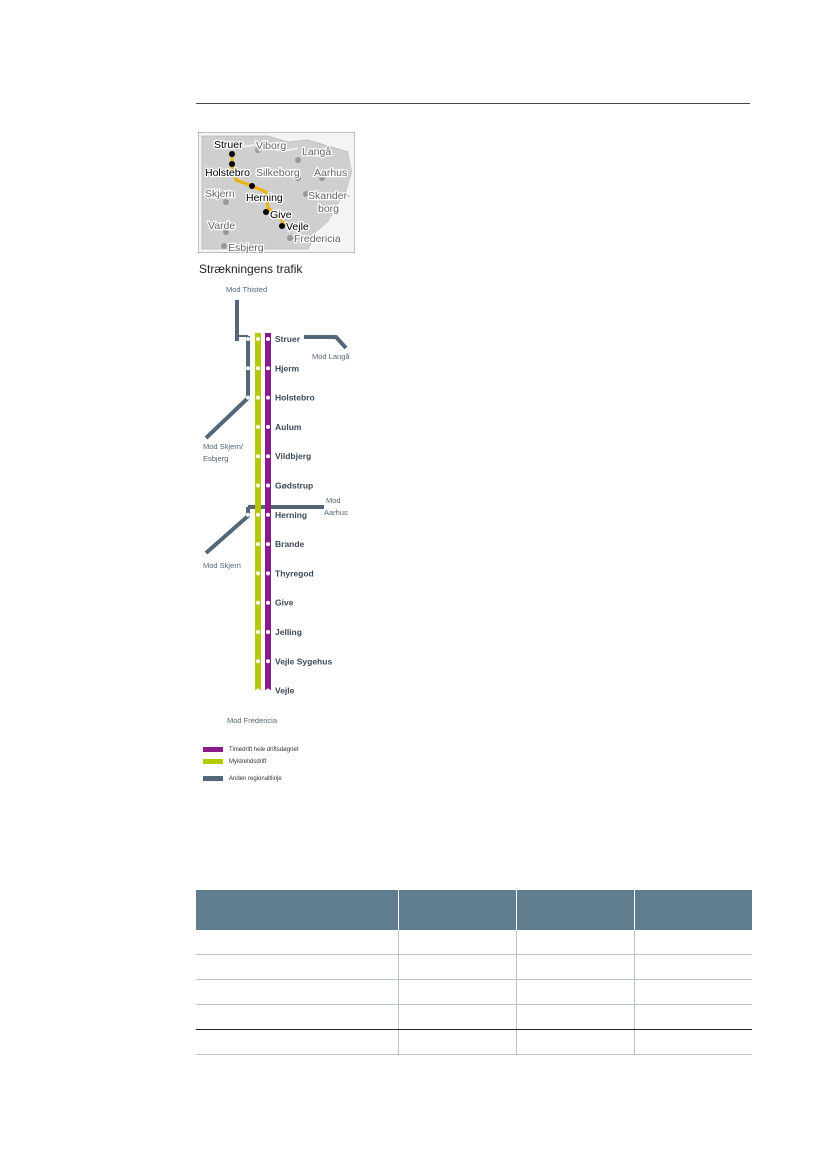 Image resolution: width=827 pixels, height=1169 pixels. Describe the element at coordinates (264, 198) in the screenshot. I see `map-label-herning: Herning` at that location.